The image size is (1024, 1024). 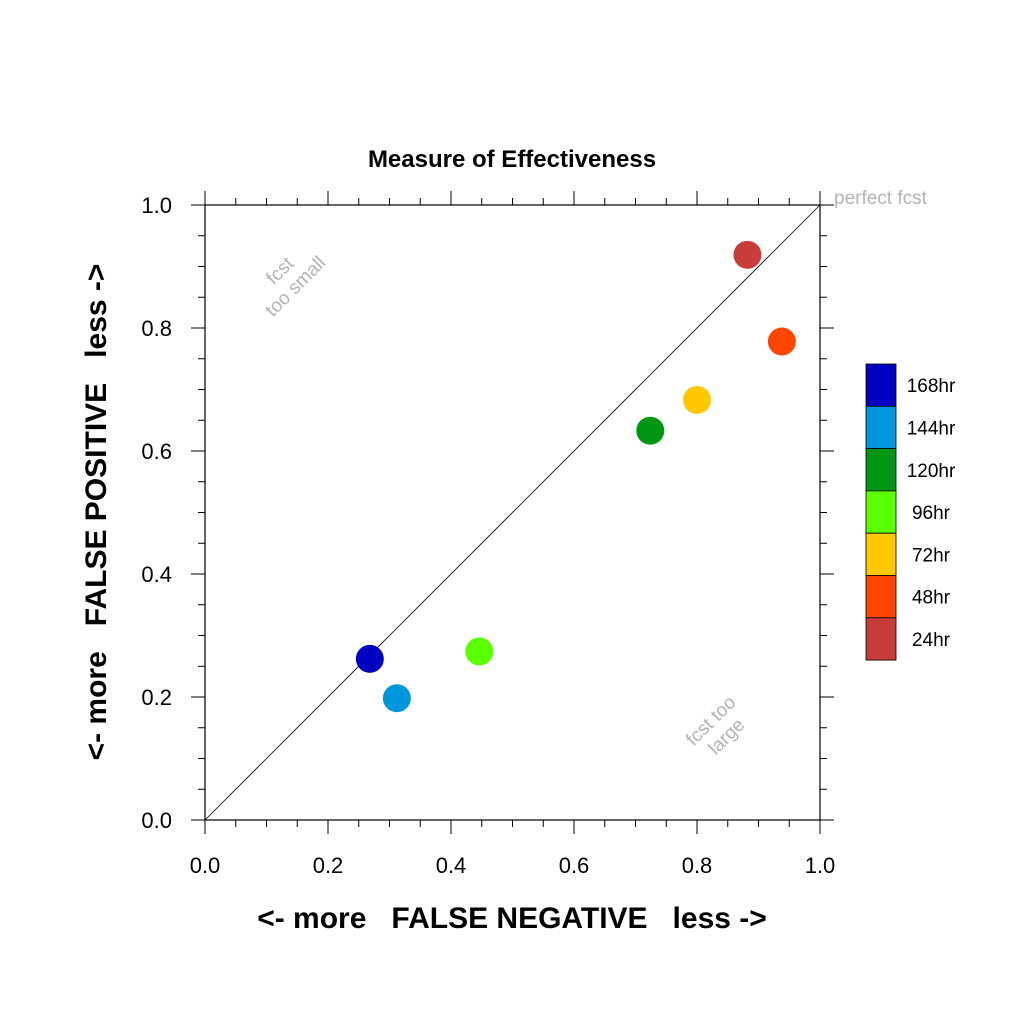 What do you see at coordinates (396, 698) in the screenshot?
I see `data-point-144hr` at bounding box center [396, 698].